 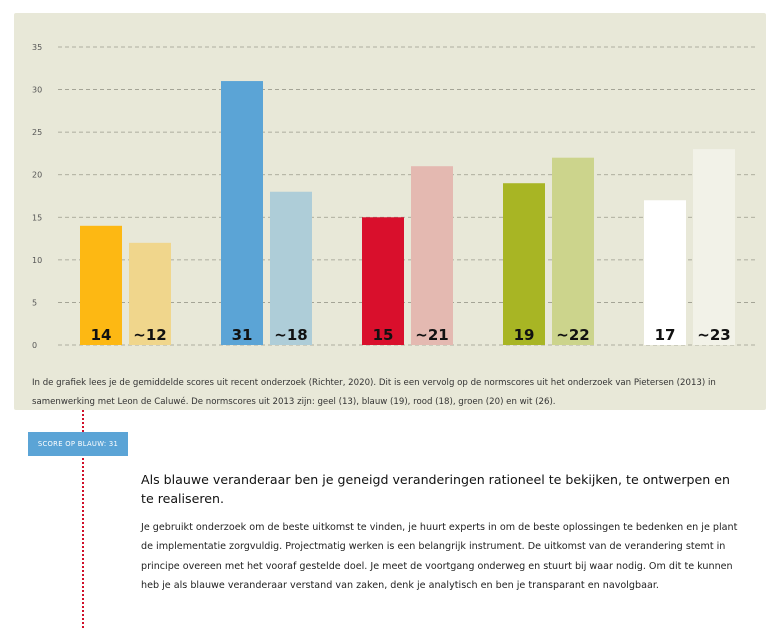 What do you see at coordinates (37, 260) in the screenshot?
I see `y-tick-label: 10` at bounding box center [37, 260].